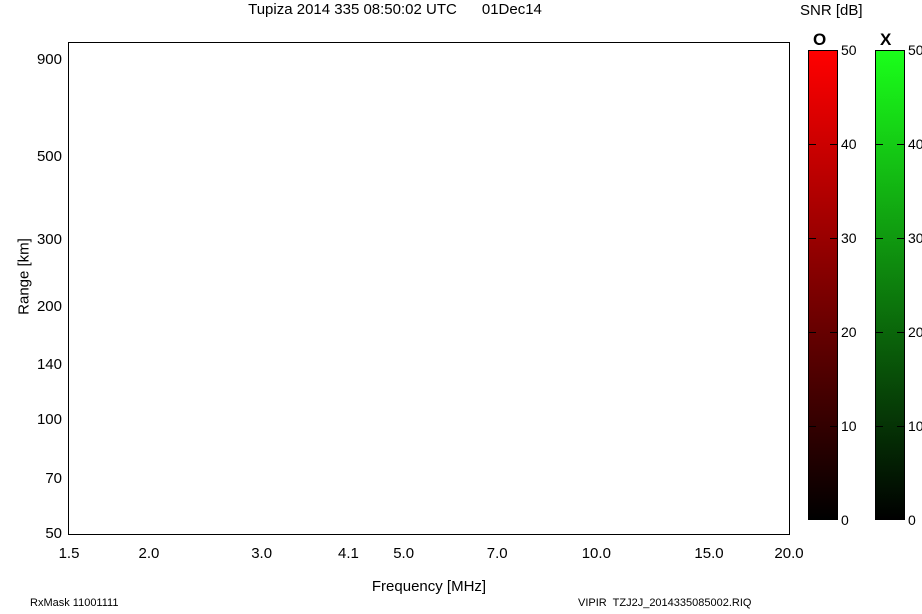 The height and width of the screenshot is (614, 922). I want to click on colorbar-title: SNR [dB], so click(831, 10).